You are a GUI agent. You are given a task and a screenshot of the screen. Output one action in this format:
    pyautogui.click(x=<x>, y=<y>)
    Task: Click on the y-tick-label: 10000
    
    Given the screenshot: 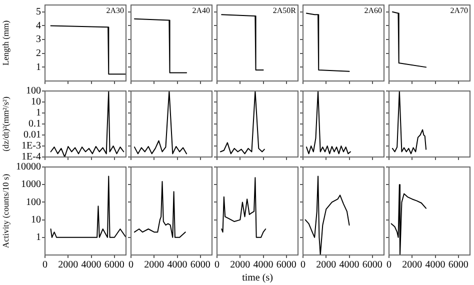 What is the action you would take?
    pyautogui.click(x=28, y=167)
    